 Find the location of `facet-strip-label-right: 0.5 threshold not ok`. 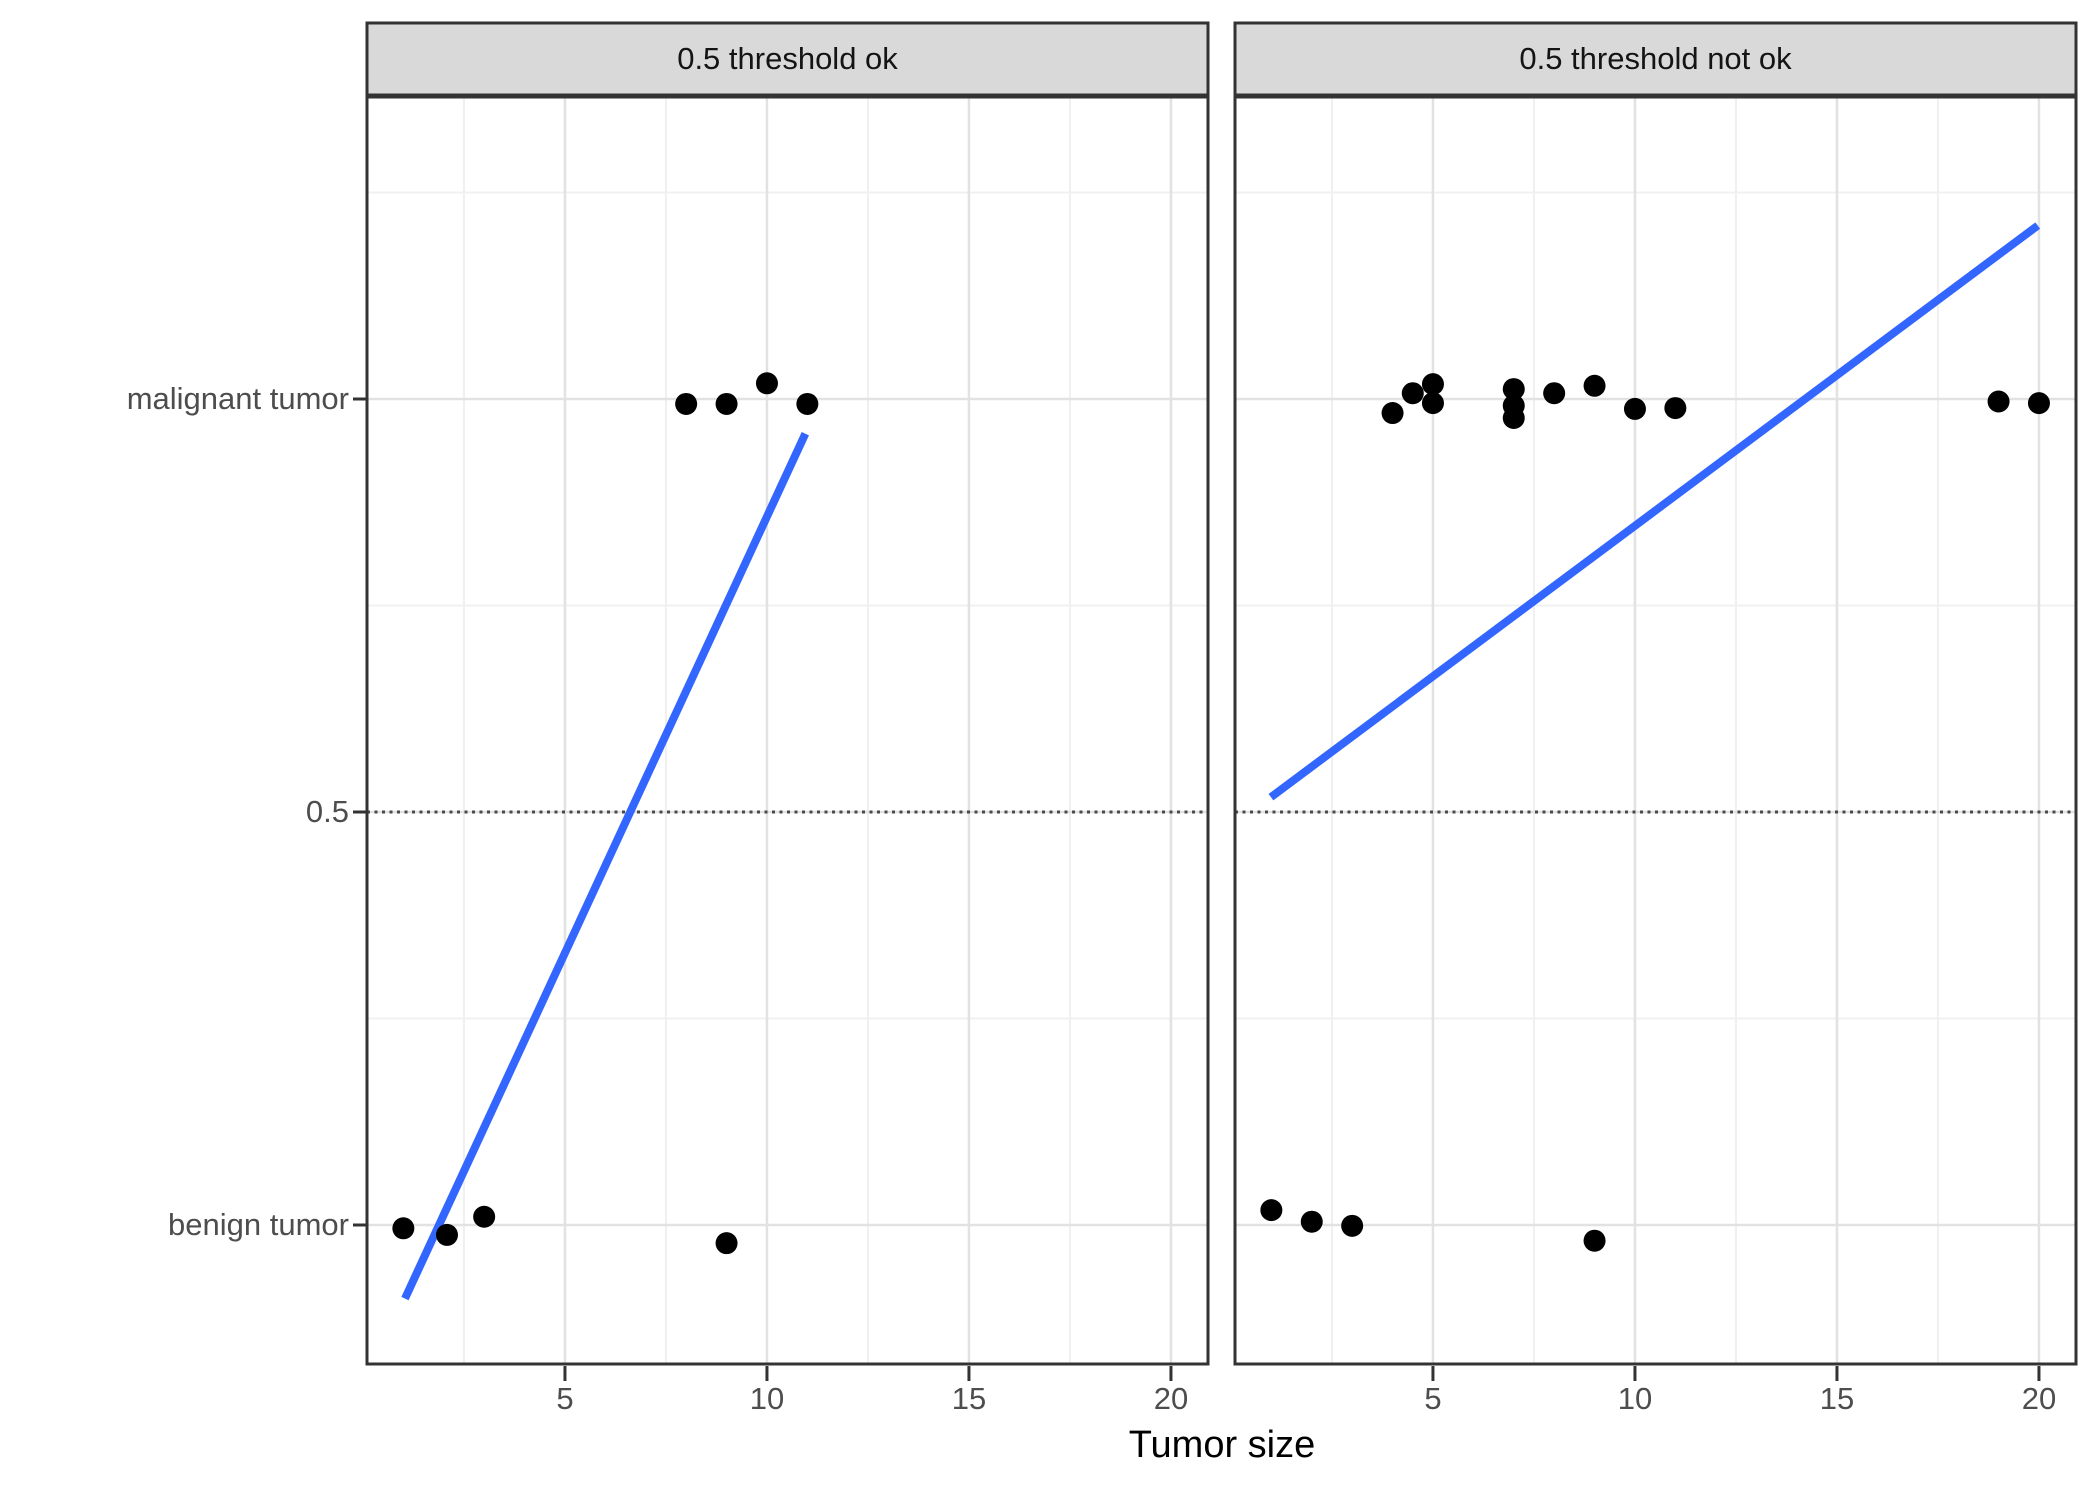

facet-strip-label-right: 0.5 threshold not ok is located at coordinates (1655, 58).